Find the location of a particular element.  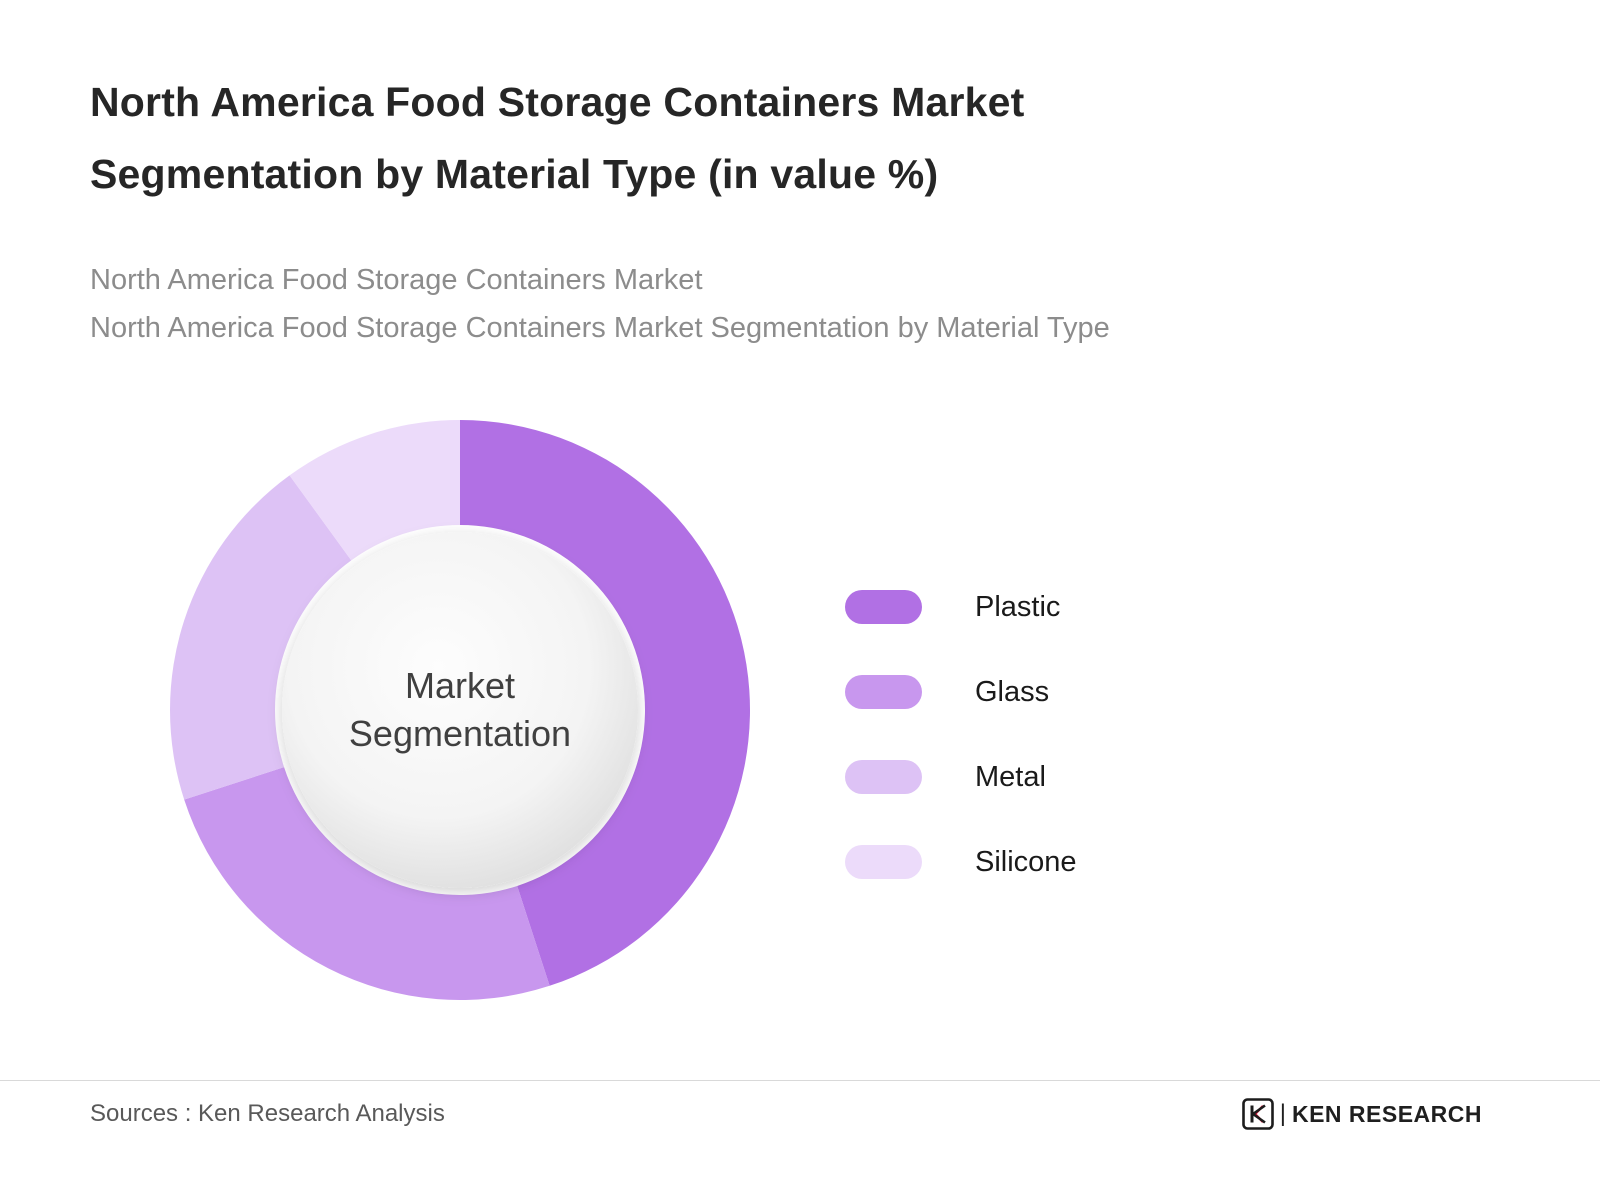

ken-research-k-icon is located at coordinates (1257, 1114).